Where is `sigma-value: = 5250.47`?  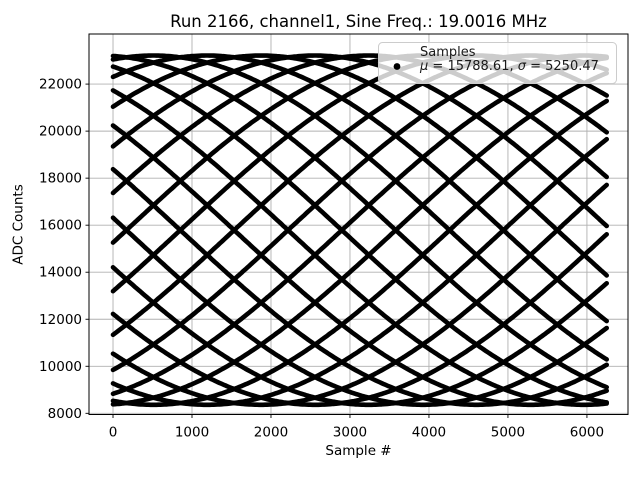 sigma-value: = 5250.47 is located at coordinates (562, 66).